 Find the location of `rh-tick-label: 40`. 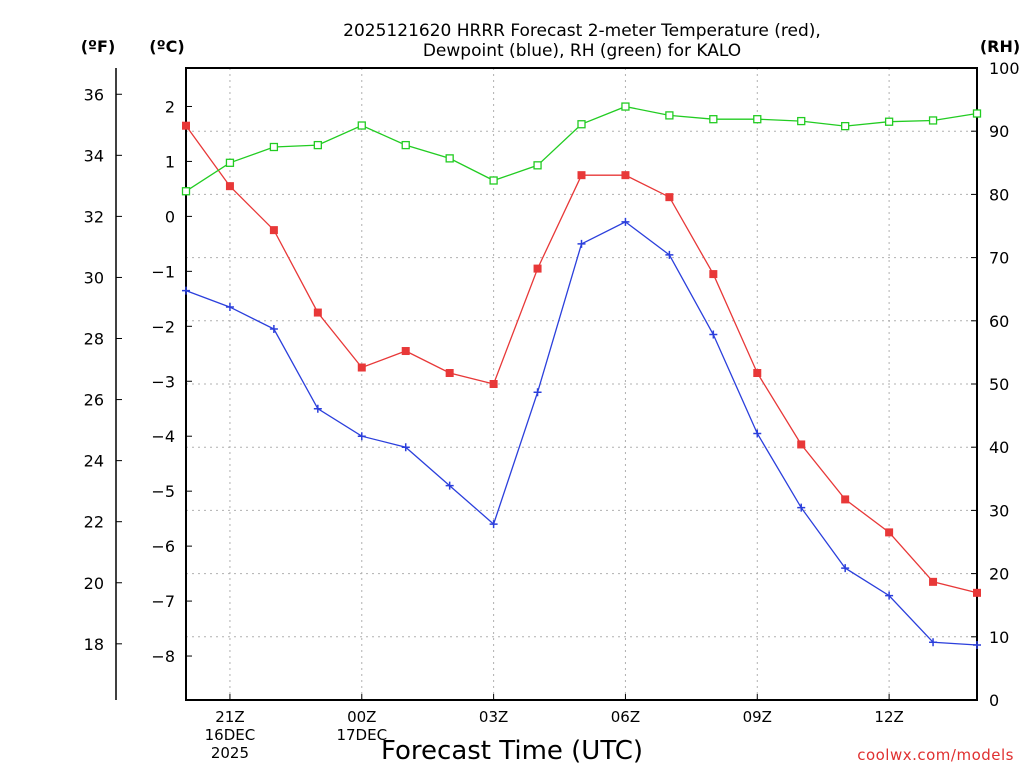

rh-tick-label: 40 is located at coordinates (999, 447).